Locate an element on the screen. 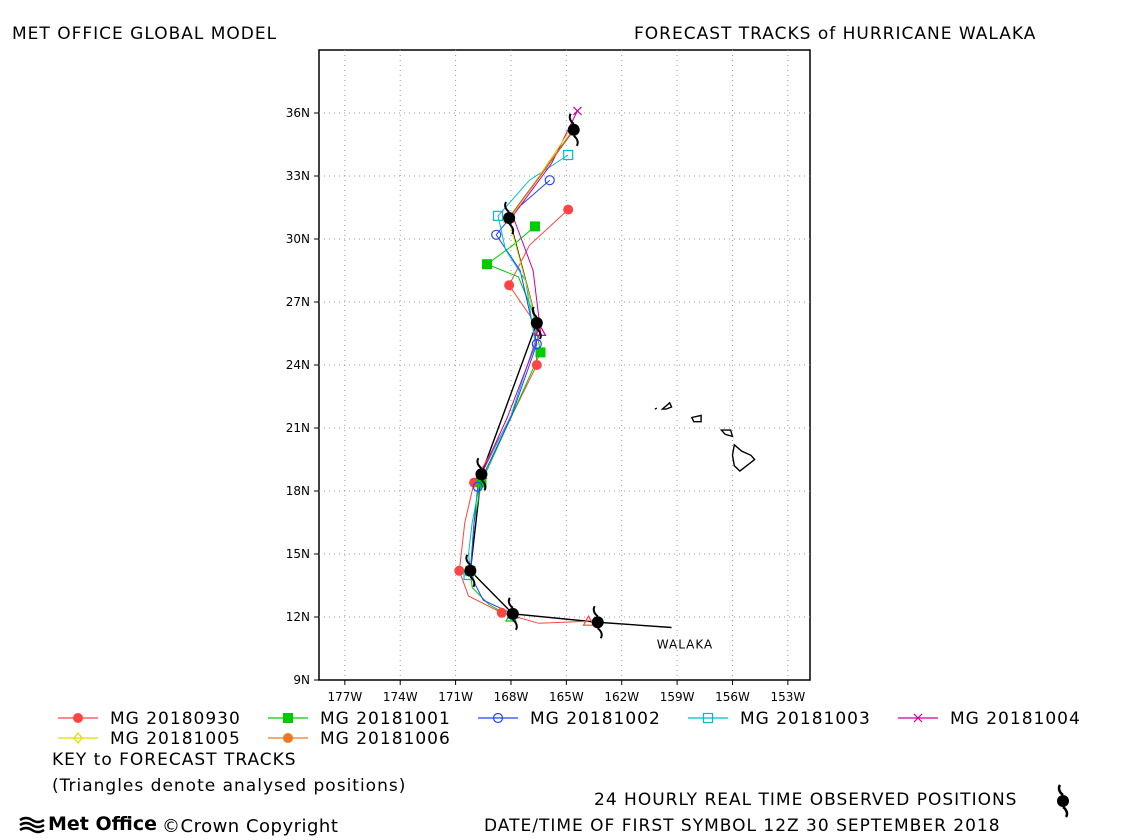 This screenshot has width=1130, height=840. copyright-text: ©Crown Copyright is located at coordinates (250, 826).